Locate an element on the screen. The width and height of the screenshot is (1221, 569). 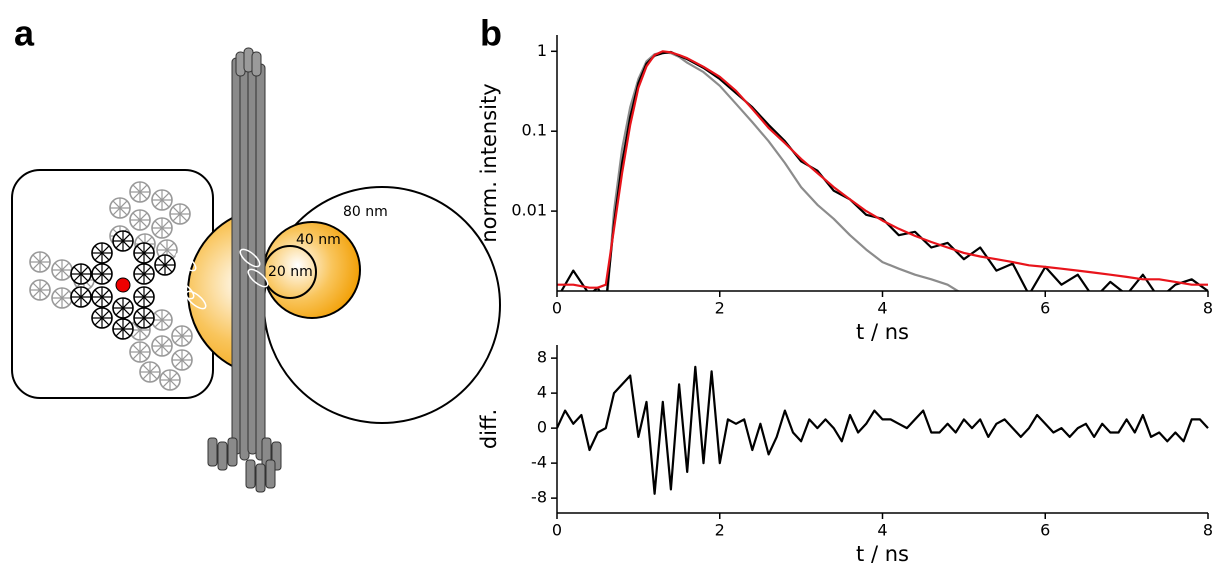
pillar-rod is located at coordinates (260, 262).